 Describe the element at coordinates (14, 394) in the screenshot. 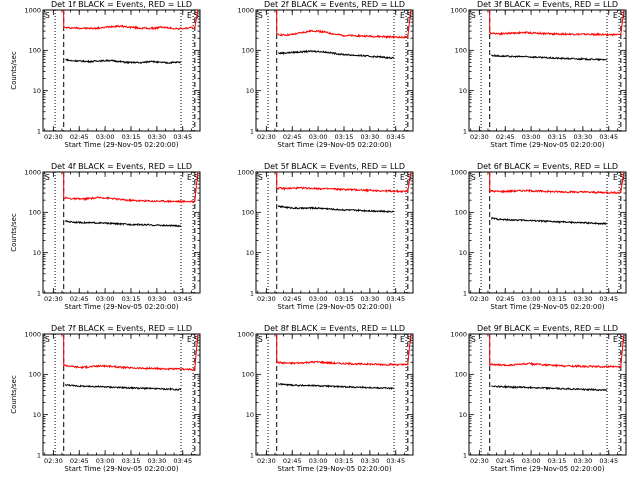

I see `y-axis-label: Counts/sec` at that location.